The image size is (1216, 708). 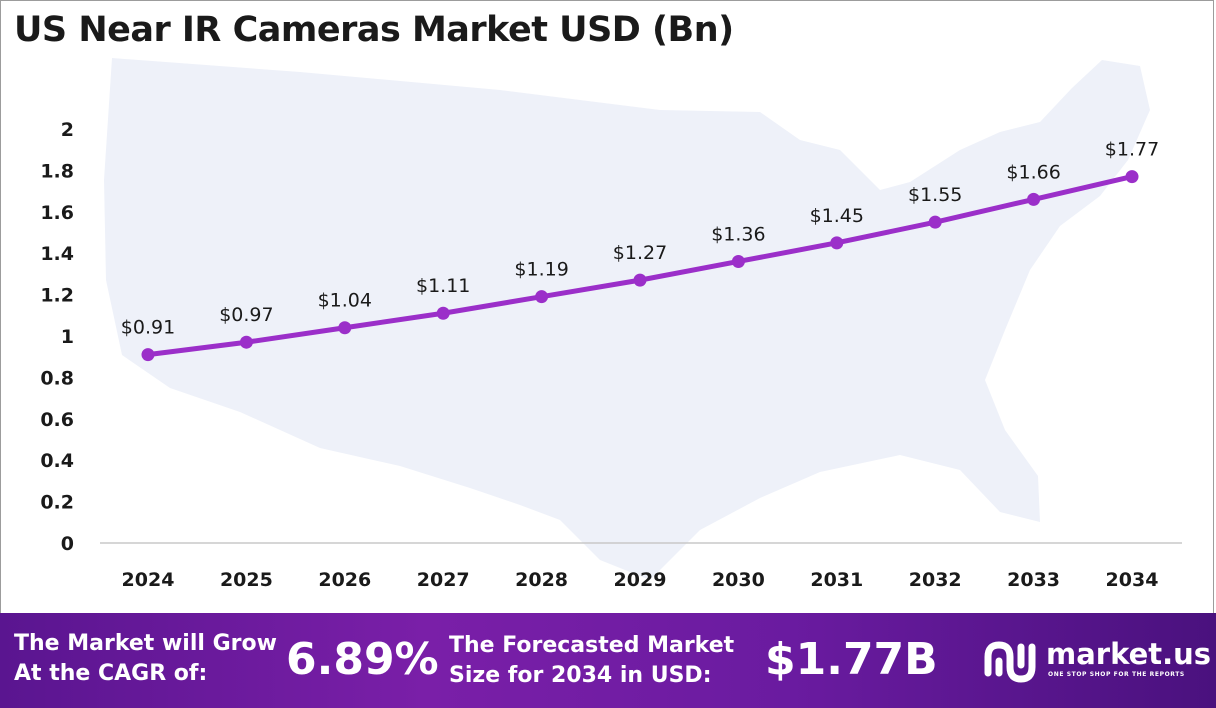 What do you see at coordinates (1116, 674) in the screenshot?
I see `brand-tagline: ONE STOP SHOP FOR THE REPORTS` at bounding box center [1116, 674].